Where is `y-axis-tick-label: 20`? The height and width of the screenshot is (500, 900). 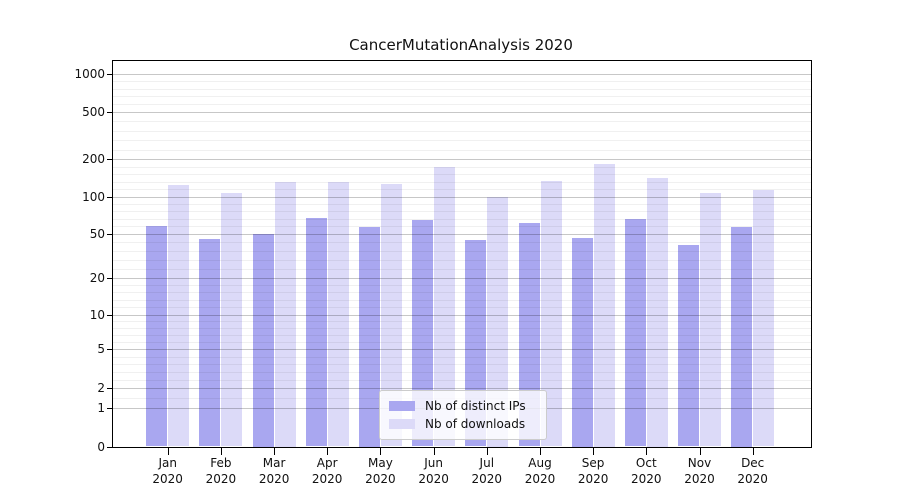
y-axis-tick-label: 20 is located at coordinates (97, 277).